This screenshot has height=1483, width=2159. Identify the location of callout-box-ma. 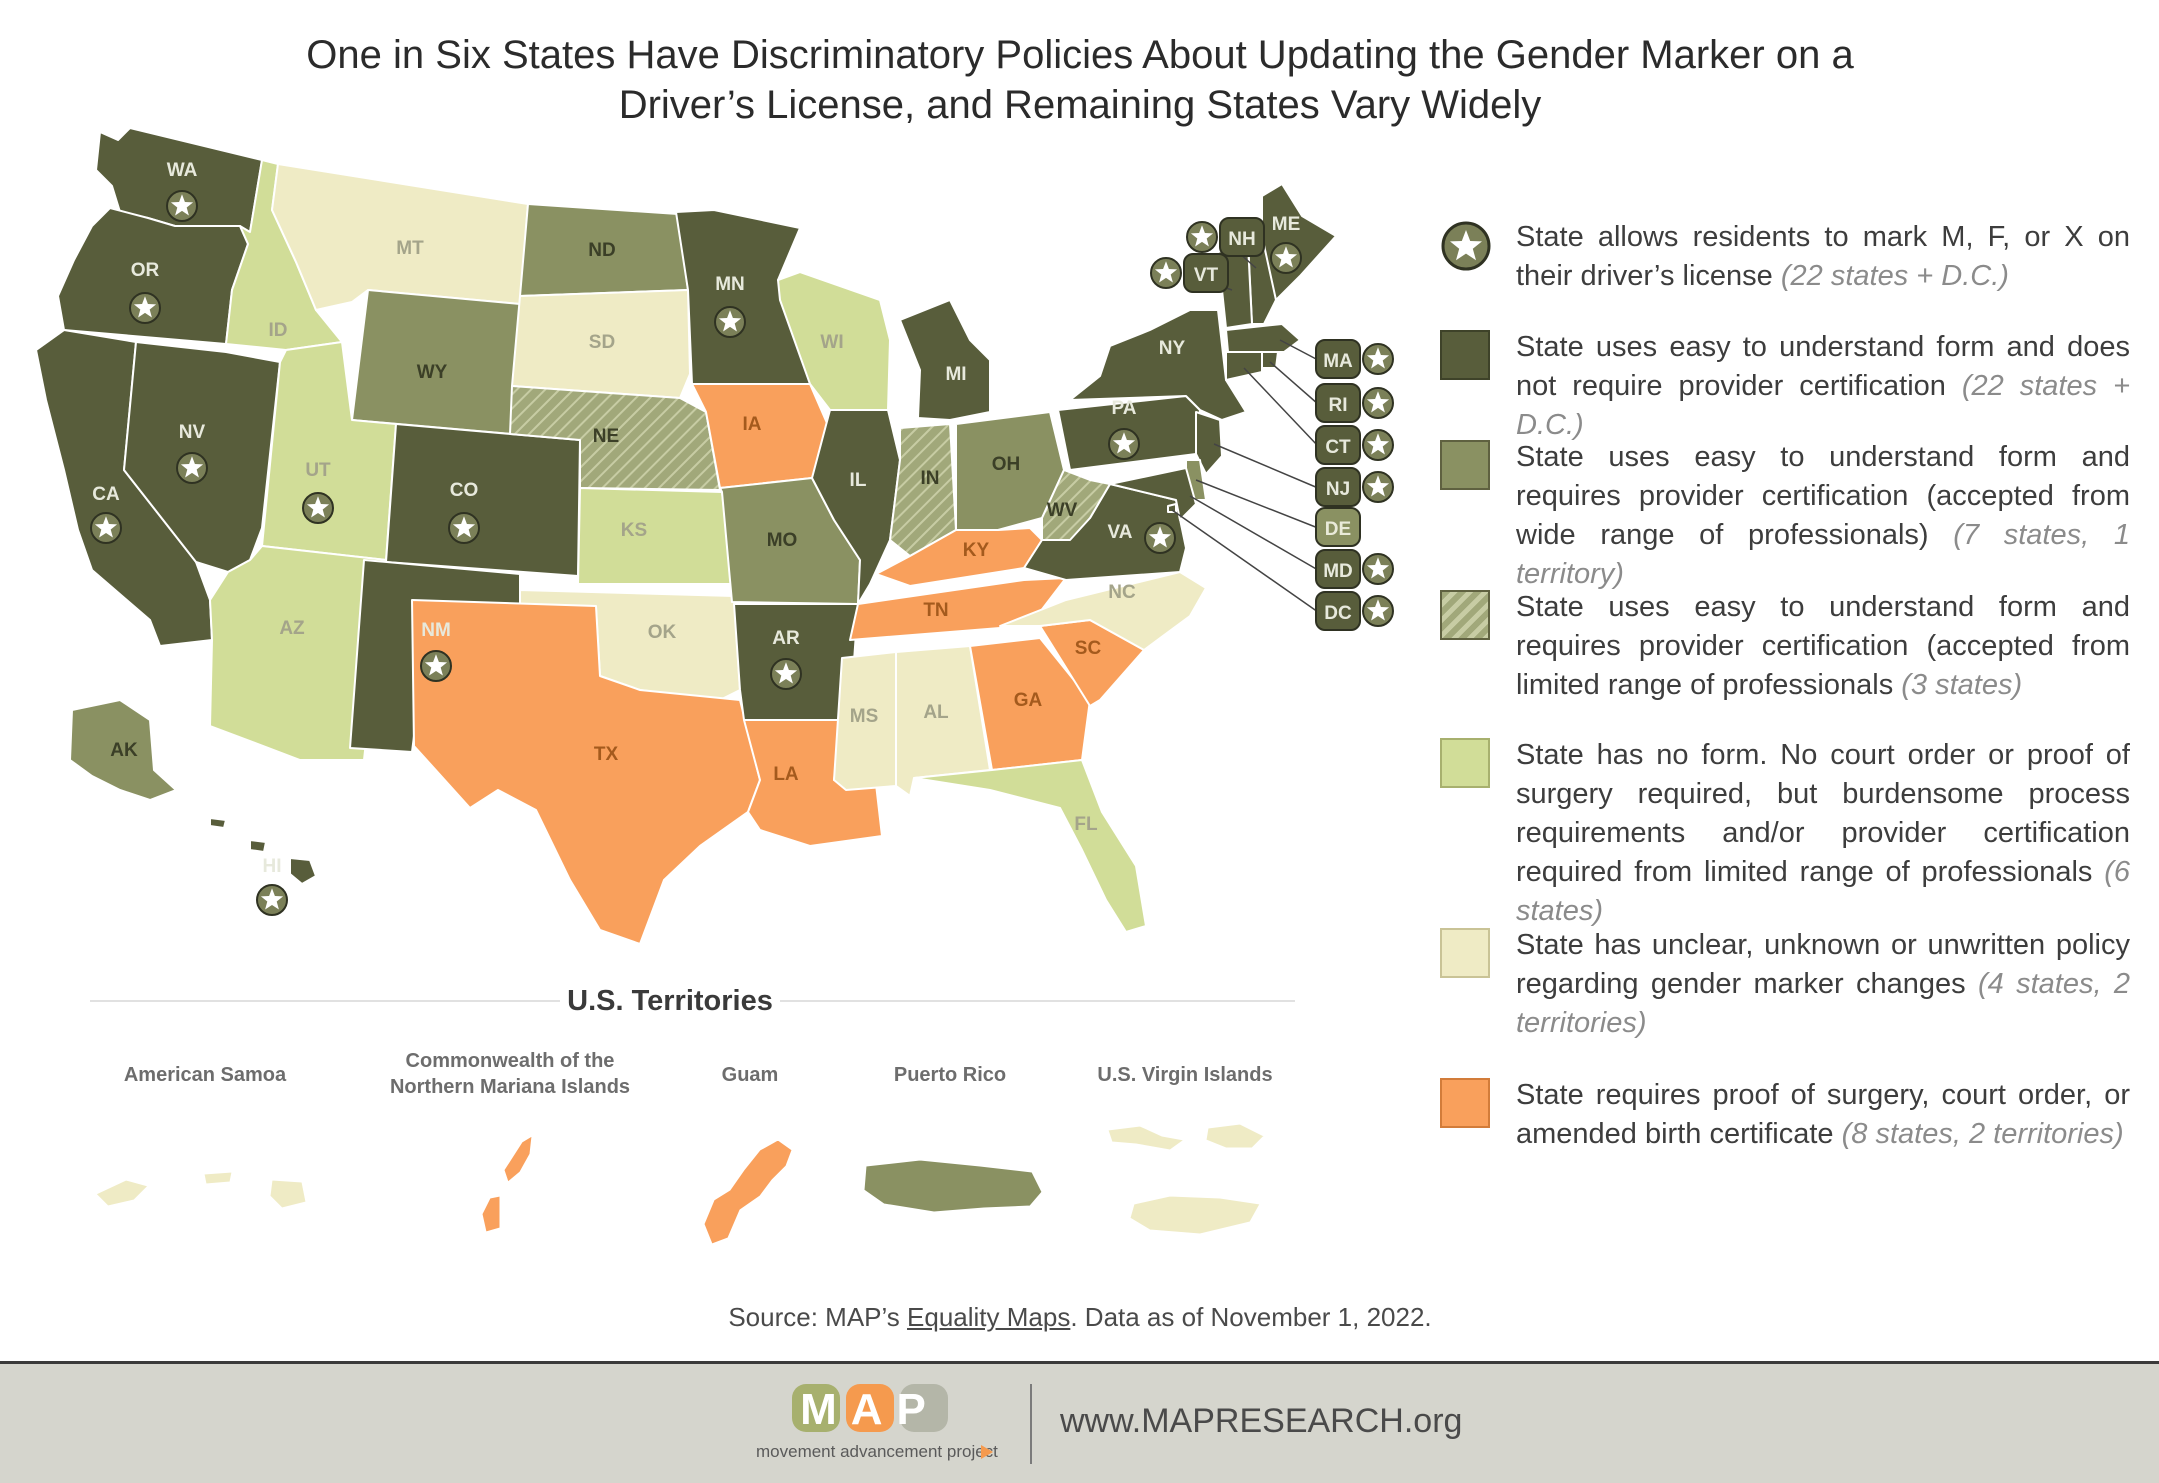
(1338, 359).